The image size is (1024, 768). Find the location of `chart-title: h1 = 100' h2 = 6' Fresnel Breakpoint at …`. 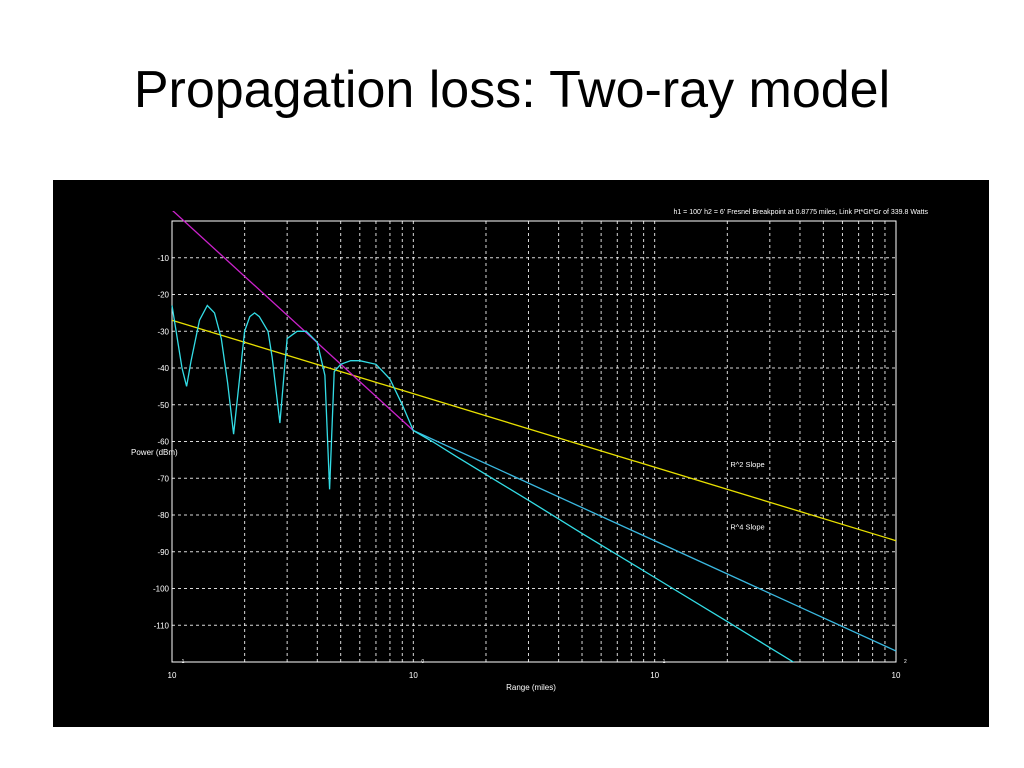

chart-title: h1 = 100' h2 = 6' Fresnel Breakpoint at … is located at coordinates (800, 212).